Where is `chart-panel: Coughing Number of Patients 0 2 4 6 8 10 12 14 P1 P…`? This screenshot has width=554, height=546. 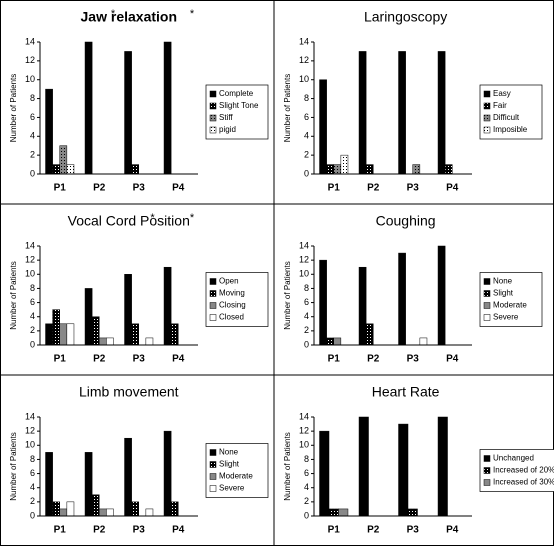
chart-panel: Coughing Number of Patients 0 2 4 6 8 10 12 14 P1 P… is located at coordinates (413, 289).